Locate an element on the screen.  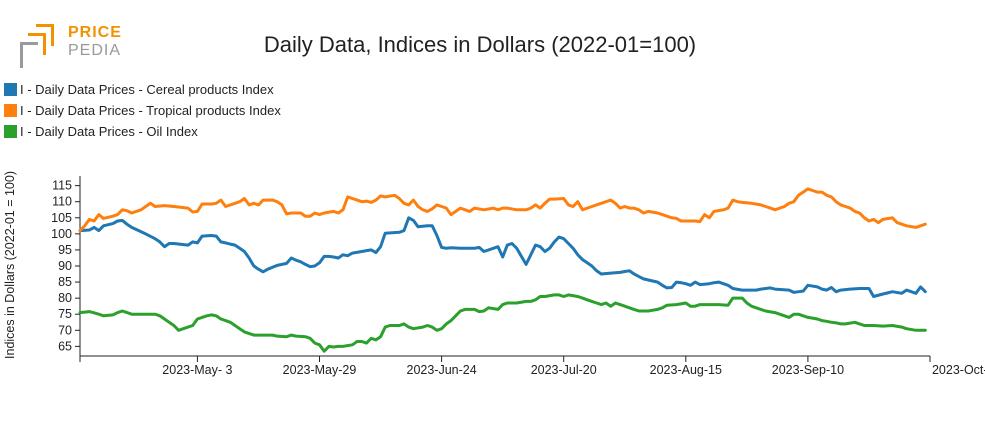
logo-mark-icon is located at coordinates (37, 46).